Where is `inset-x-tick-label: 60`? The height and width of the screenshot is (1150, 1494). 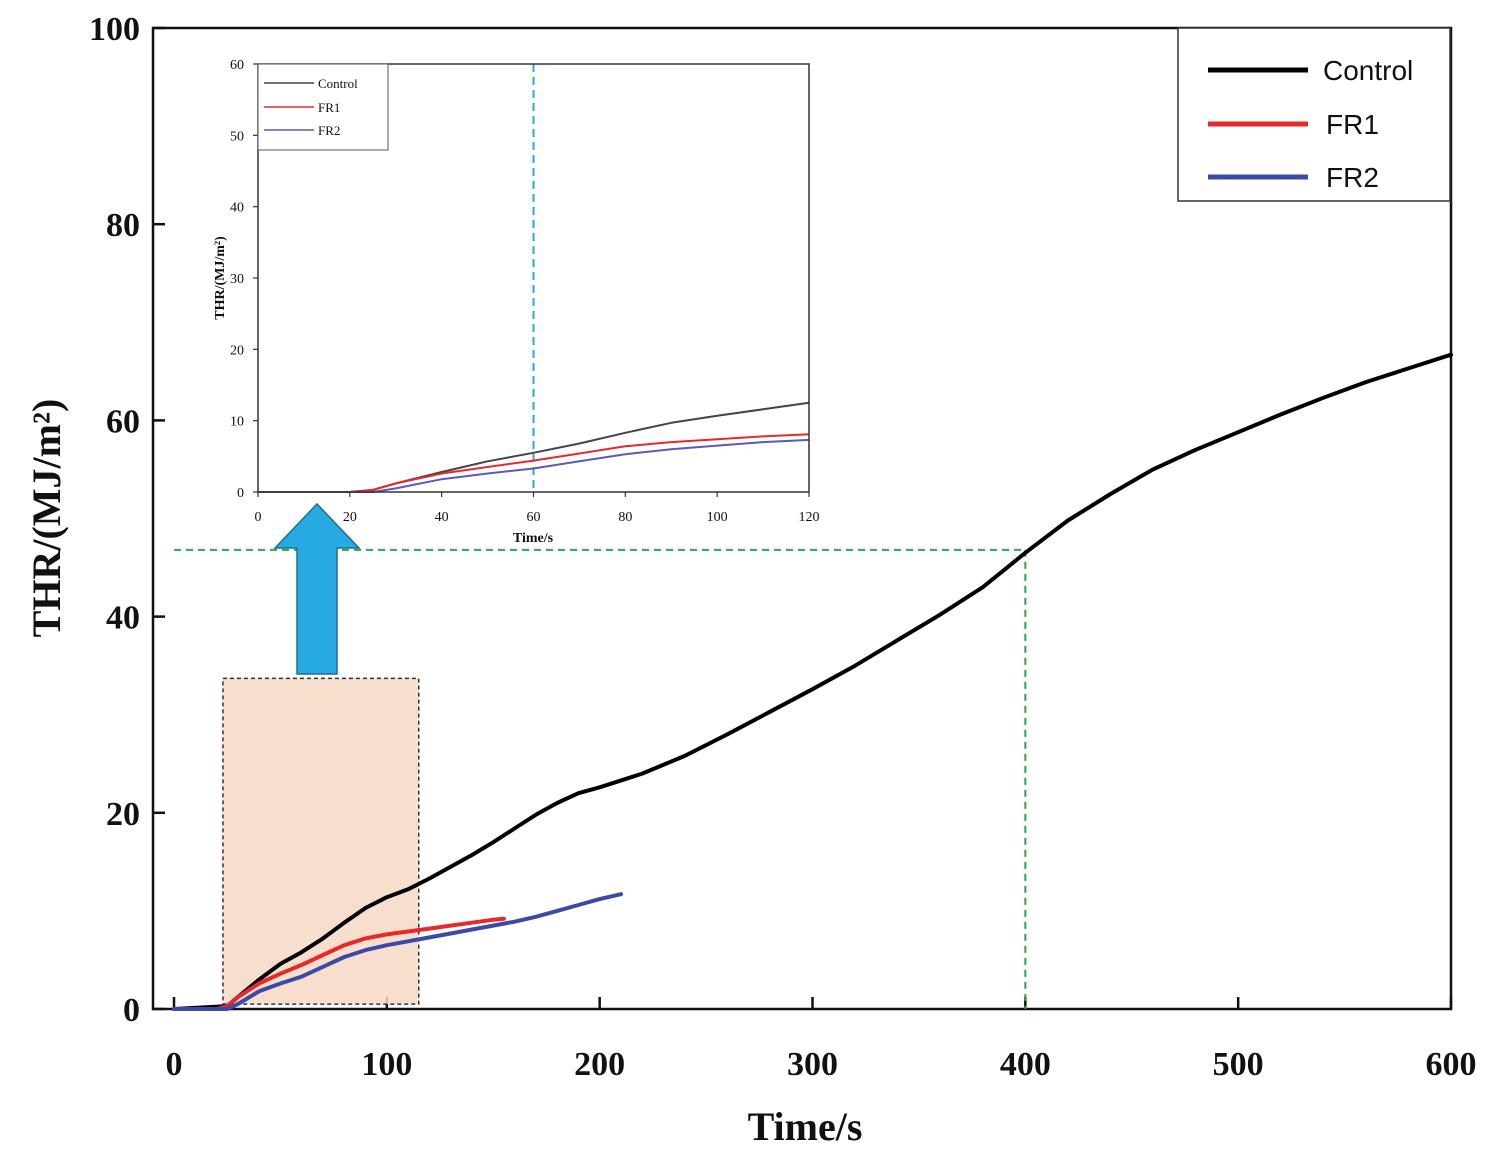
inset-x-tick-label: 60 is located at coordinates (534, 517).